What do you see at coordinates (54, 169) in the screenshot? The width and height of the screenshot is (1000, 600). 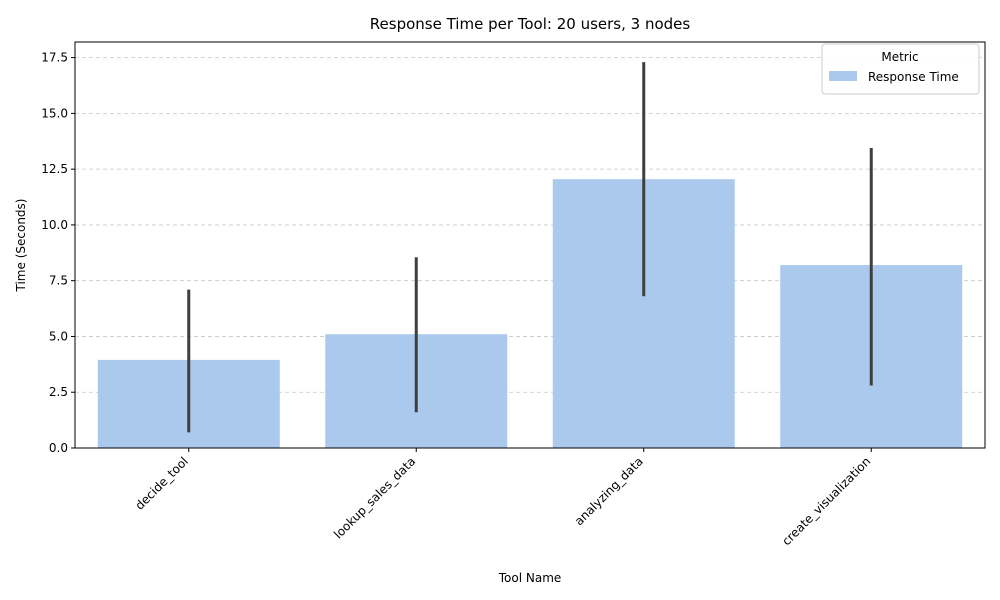 I see `y-tick-label: 12.5` at bounding box center [54, 169].